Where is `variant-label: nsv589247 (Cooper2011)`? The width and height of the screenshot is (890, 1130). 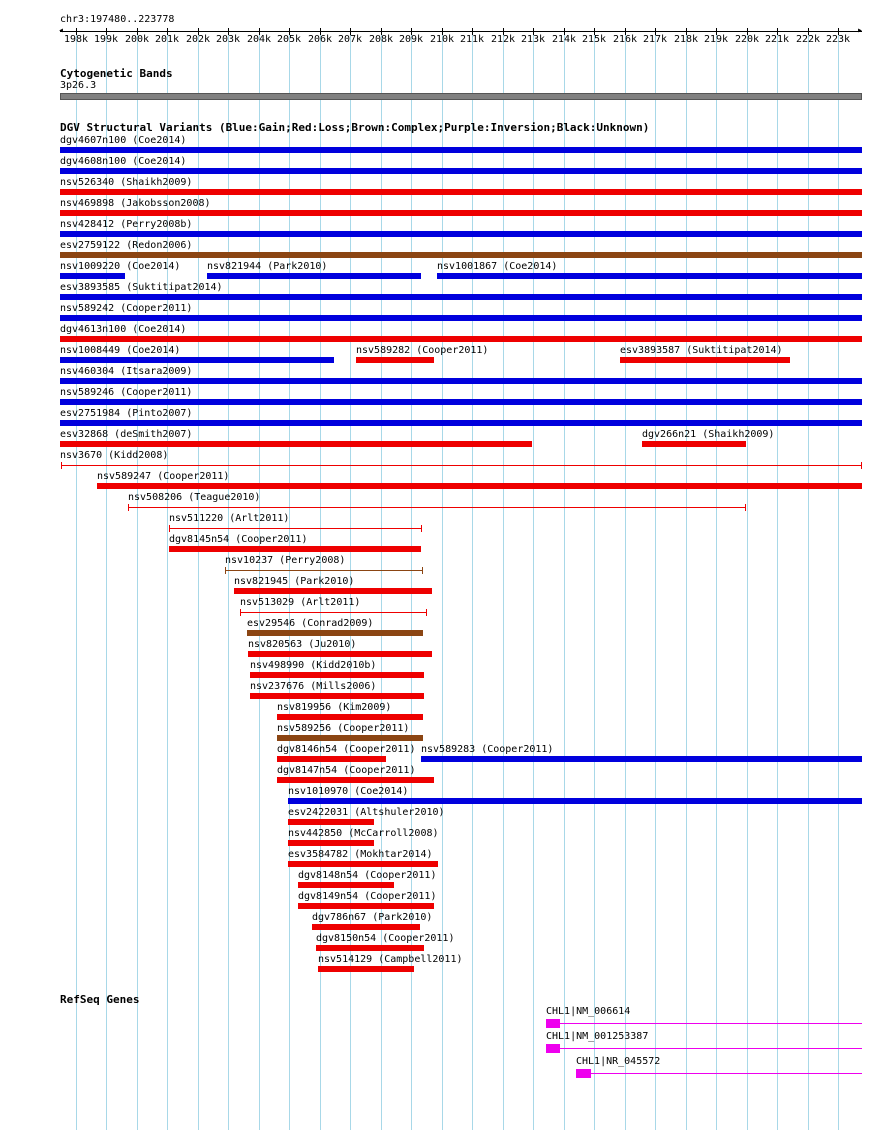
variant-label: nsv589247 (Cooper2011) is located at coordinates (163, 476).